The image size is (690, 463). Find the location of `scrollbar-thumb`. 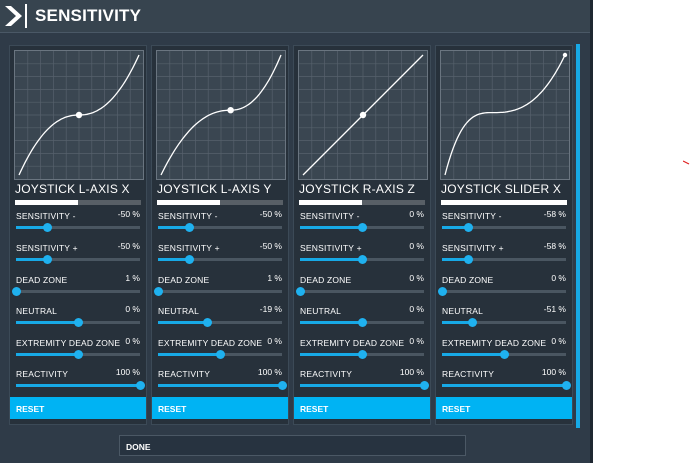

scrollbar-thumb is located at coordinates (578, 236).